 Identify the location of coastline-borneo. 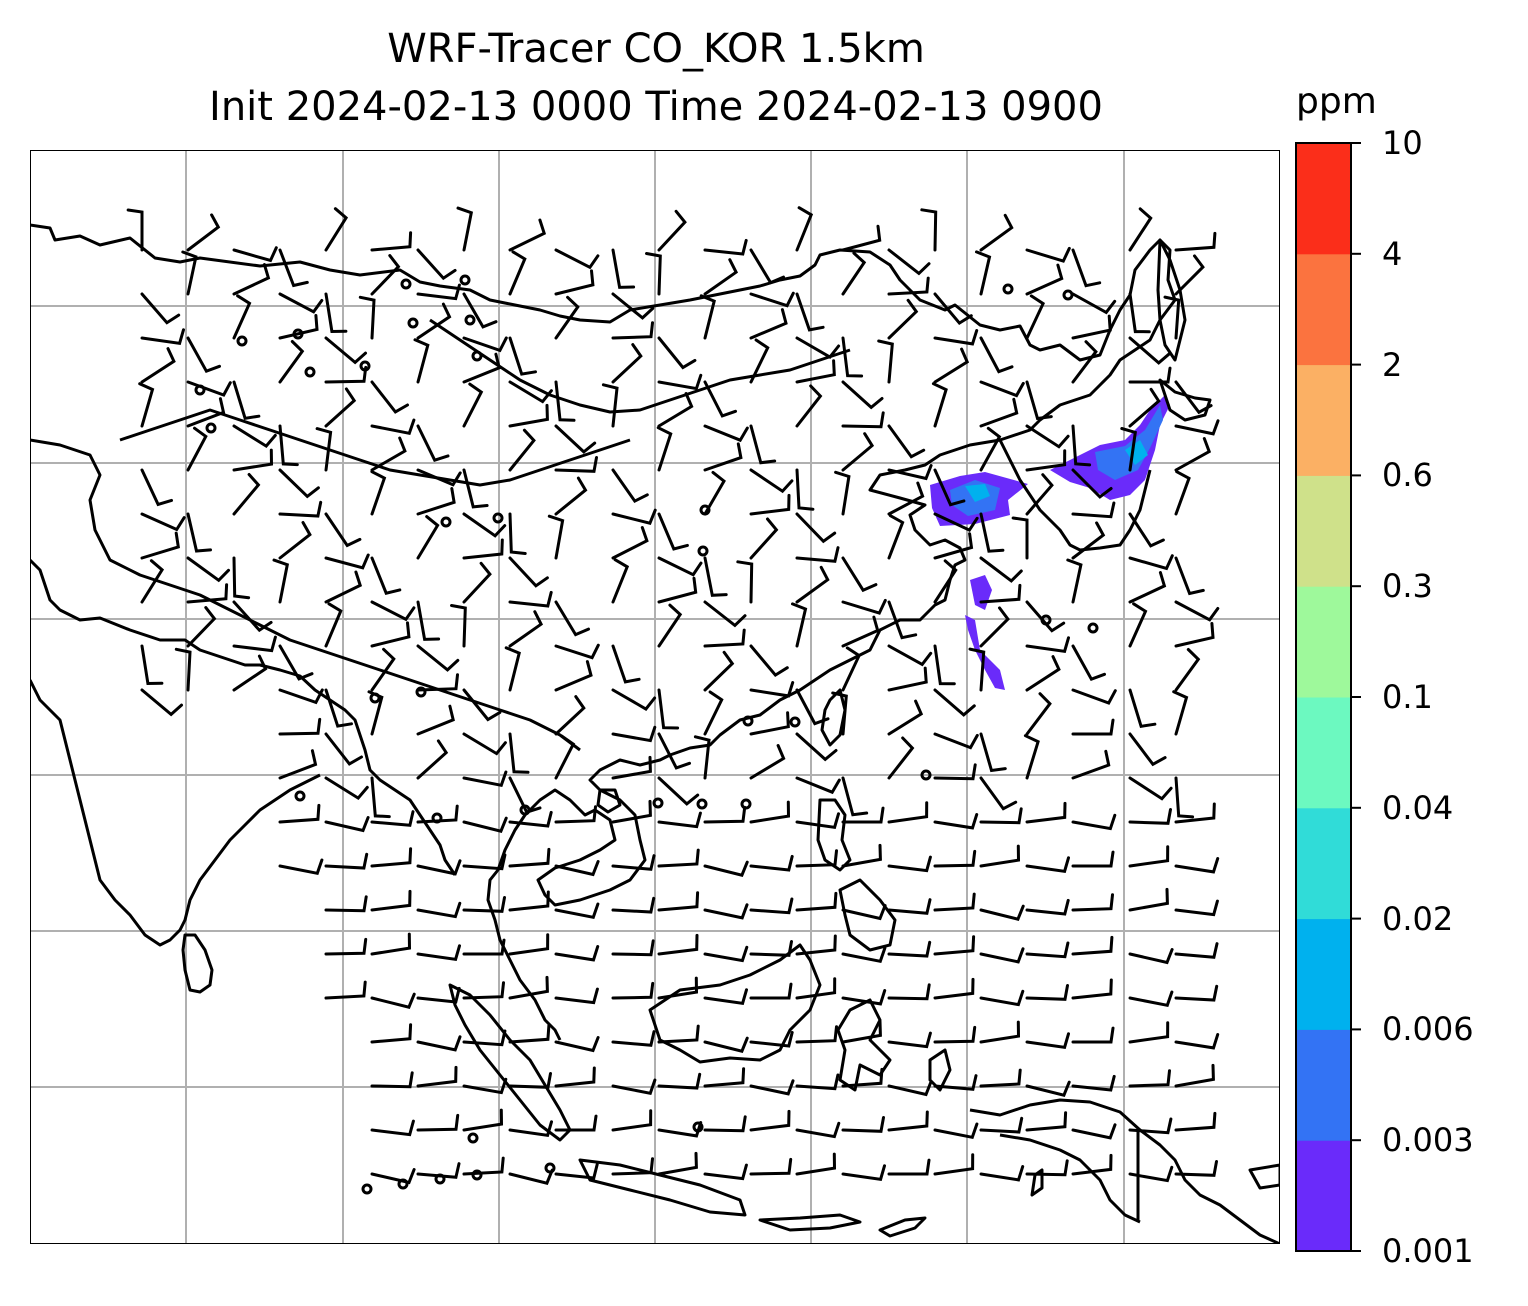
(735, 1003).